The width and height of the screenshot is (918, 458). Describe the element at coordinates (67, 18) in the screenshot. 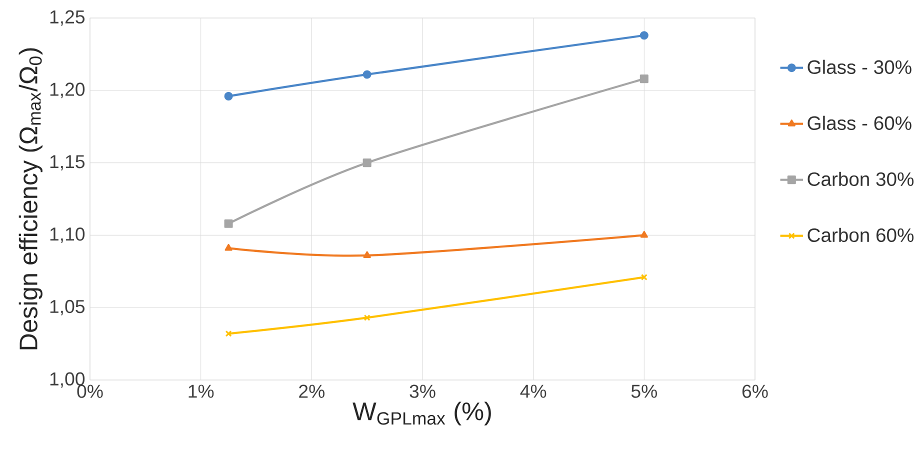

I see `y-tick-label: 1,25` at that location.